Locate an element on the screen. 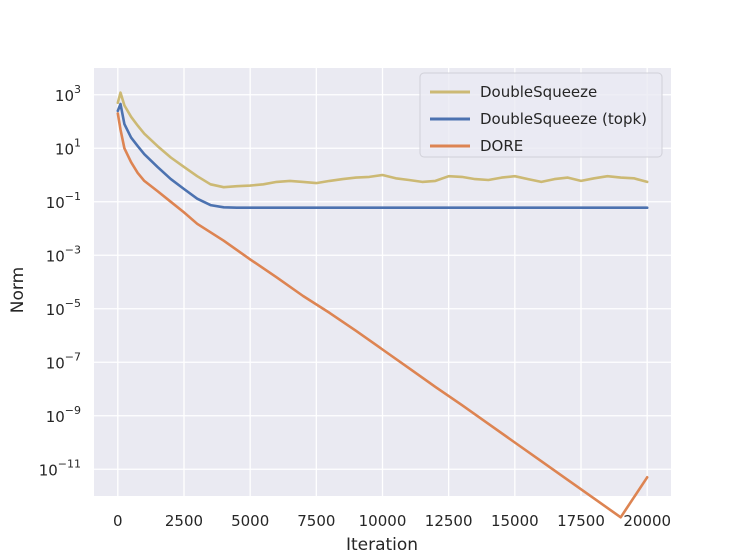  x-tick-label: 0 is located at coordinates (118, 521).